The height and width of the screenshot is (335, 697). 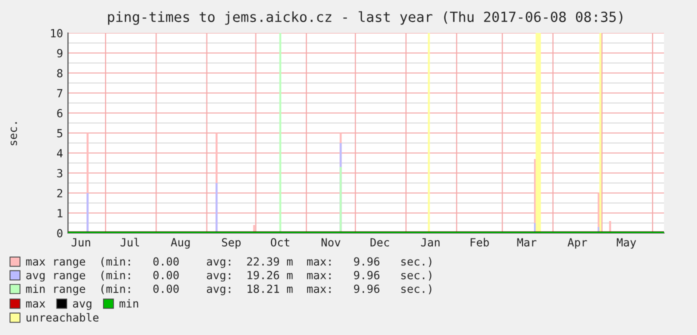 What do you see at coordinates (379, 242) in the screenshot?
I see `x-tick-label: Dec` at bounding box center [379, 242].